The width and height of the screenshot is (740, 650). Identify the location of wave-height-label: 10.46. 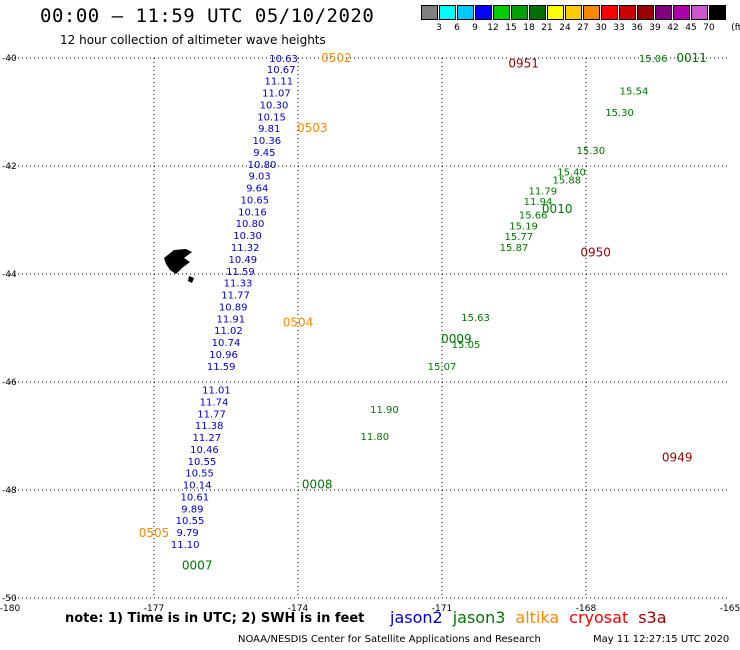
(204, 450).